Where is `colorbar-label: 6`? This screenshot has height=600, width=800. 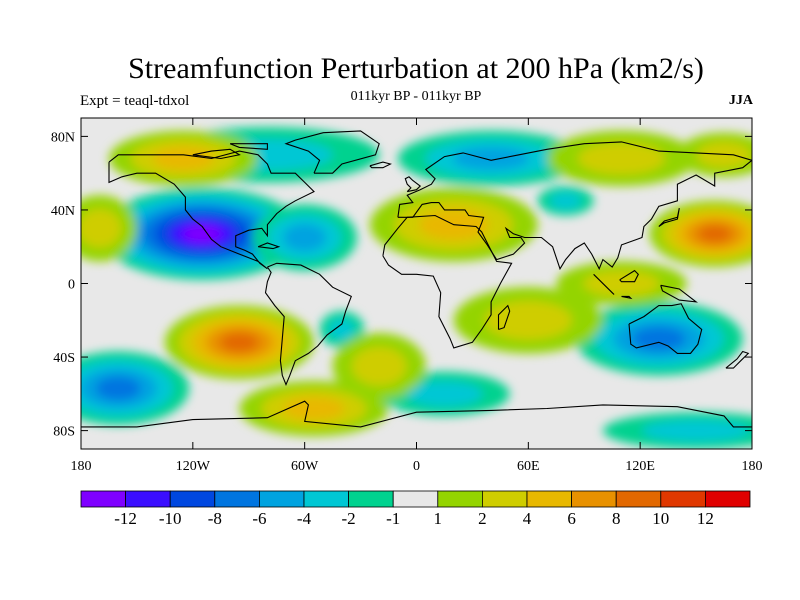 colorbar-label: 6 is located at coordinates (571, 518).